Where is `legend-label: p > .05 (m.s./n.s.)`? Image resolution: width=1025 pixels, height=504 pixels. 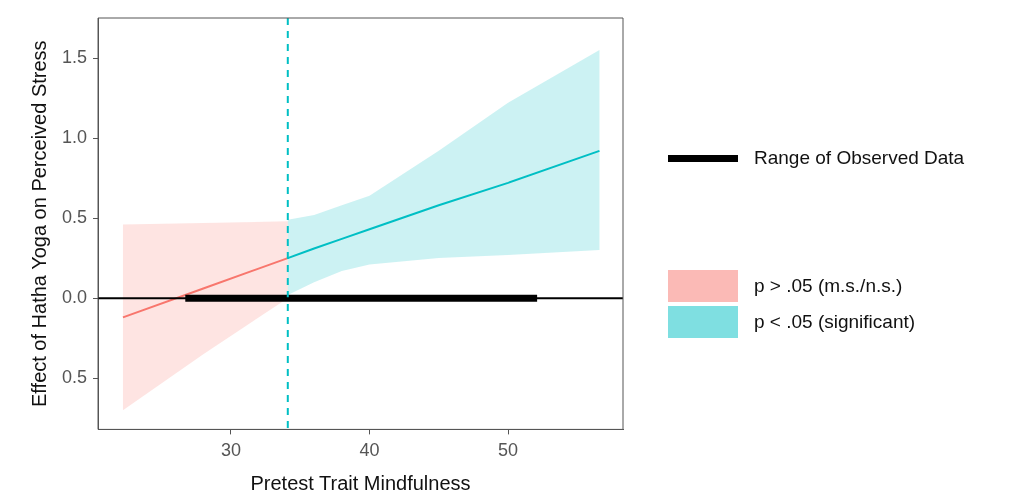
legend-label: p > .05 (m.s./n.s.) is located at coordinates (828, 286).